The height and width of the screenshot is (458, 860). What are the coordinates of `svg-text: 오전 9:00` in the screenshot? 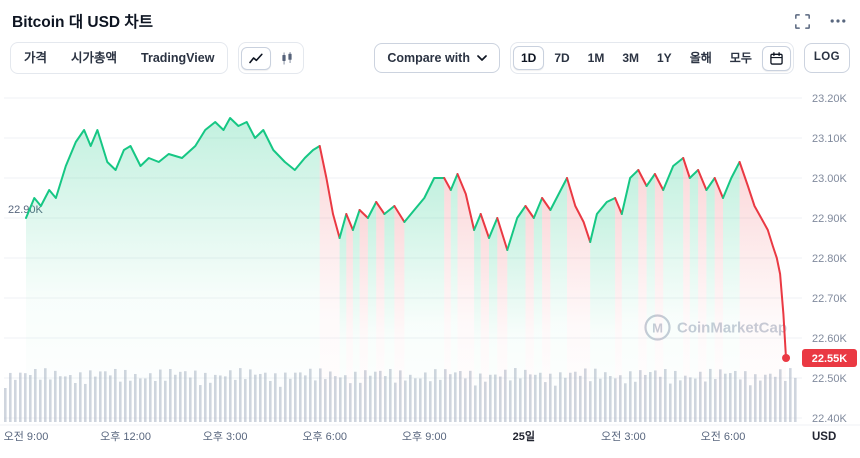 It's located at (26, 436).